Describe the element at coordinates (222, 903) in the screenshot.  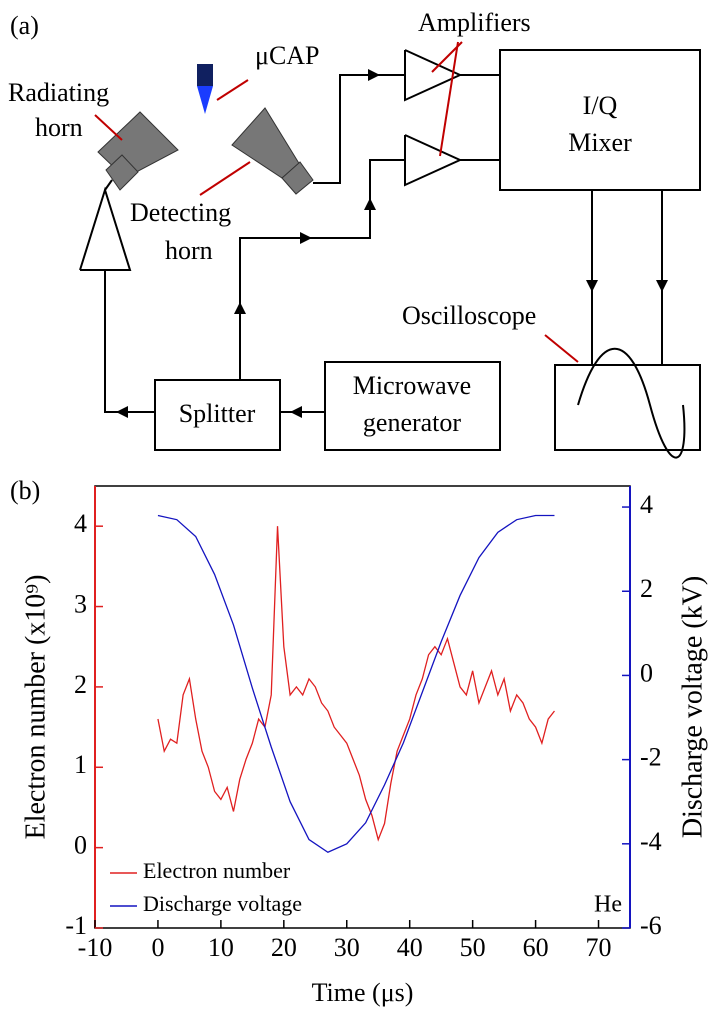
I see `legend-label: Discharge voltage` at that location.